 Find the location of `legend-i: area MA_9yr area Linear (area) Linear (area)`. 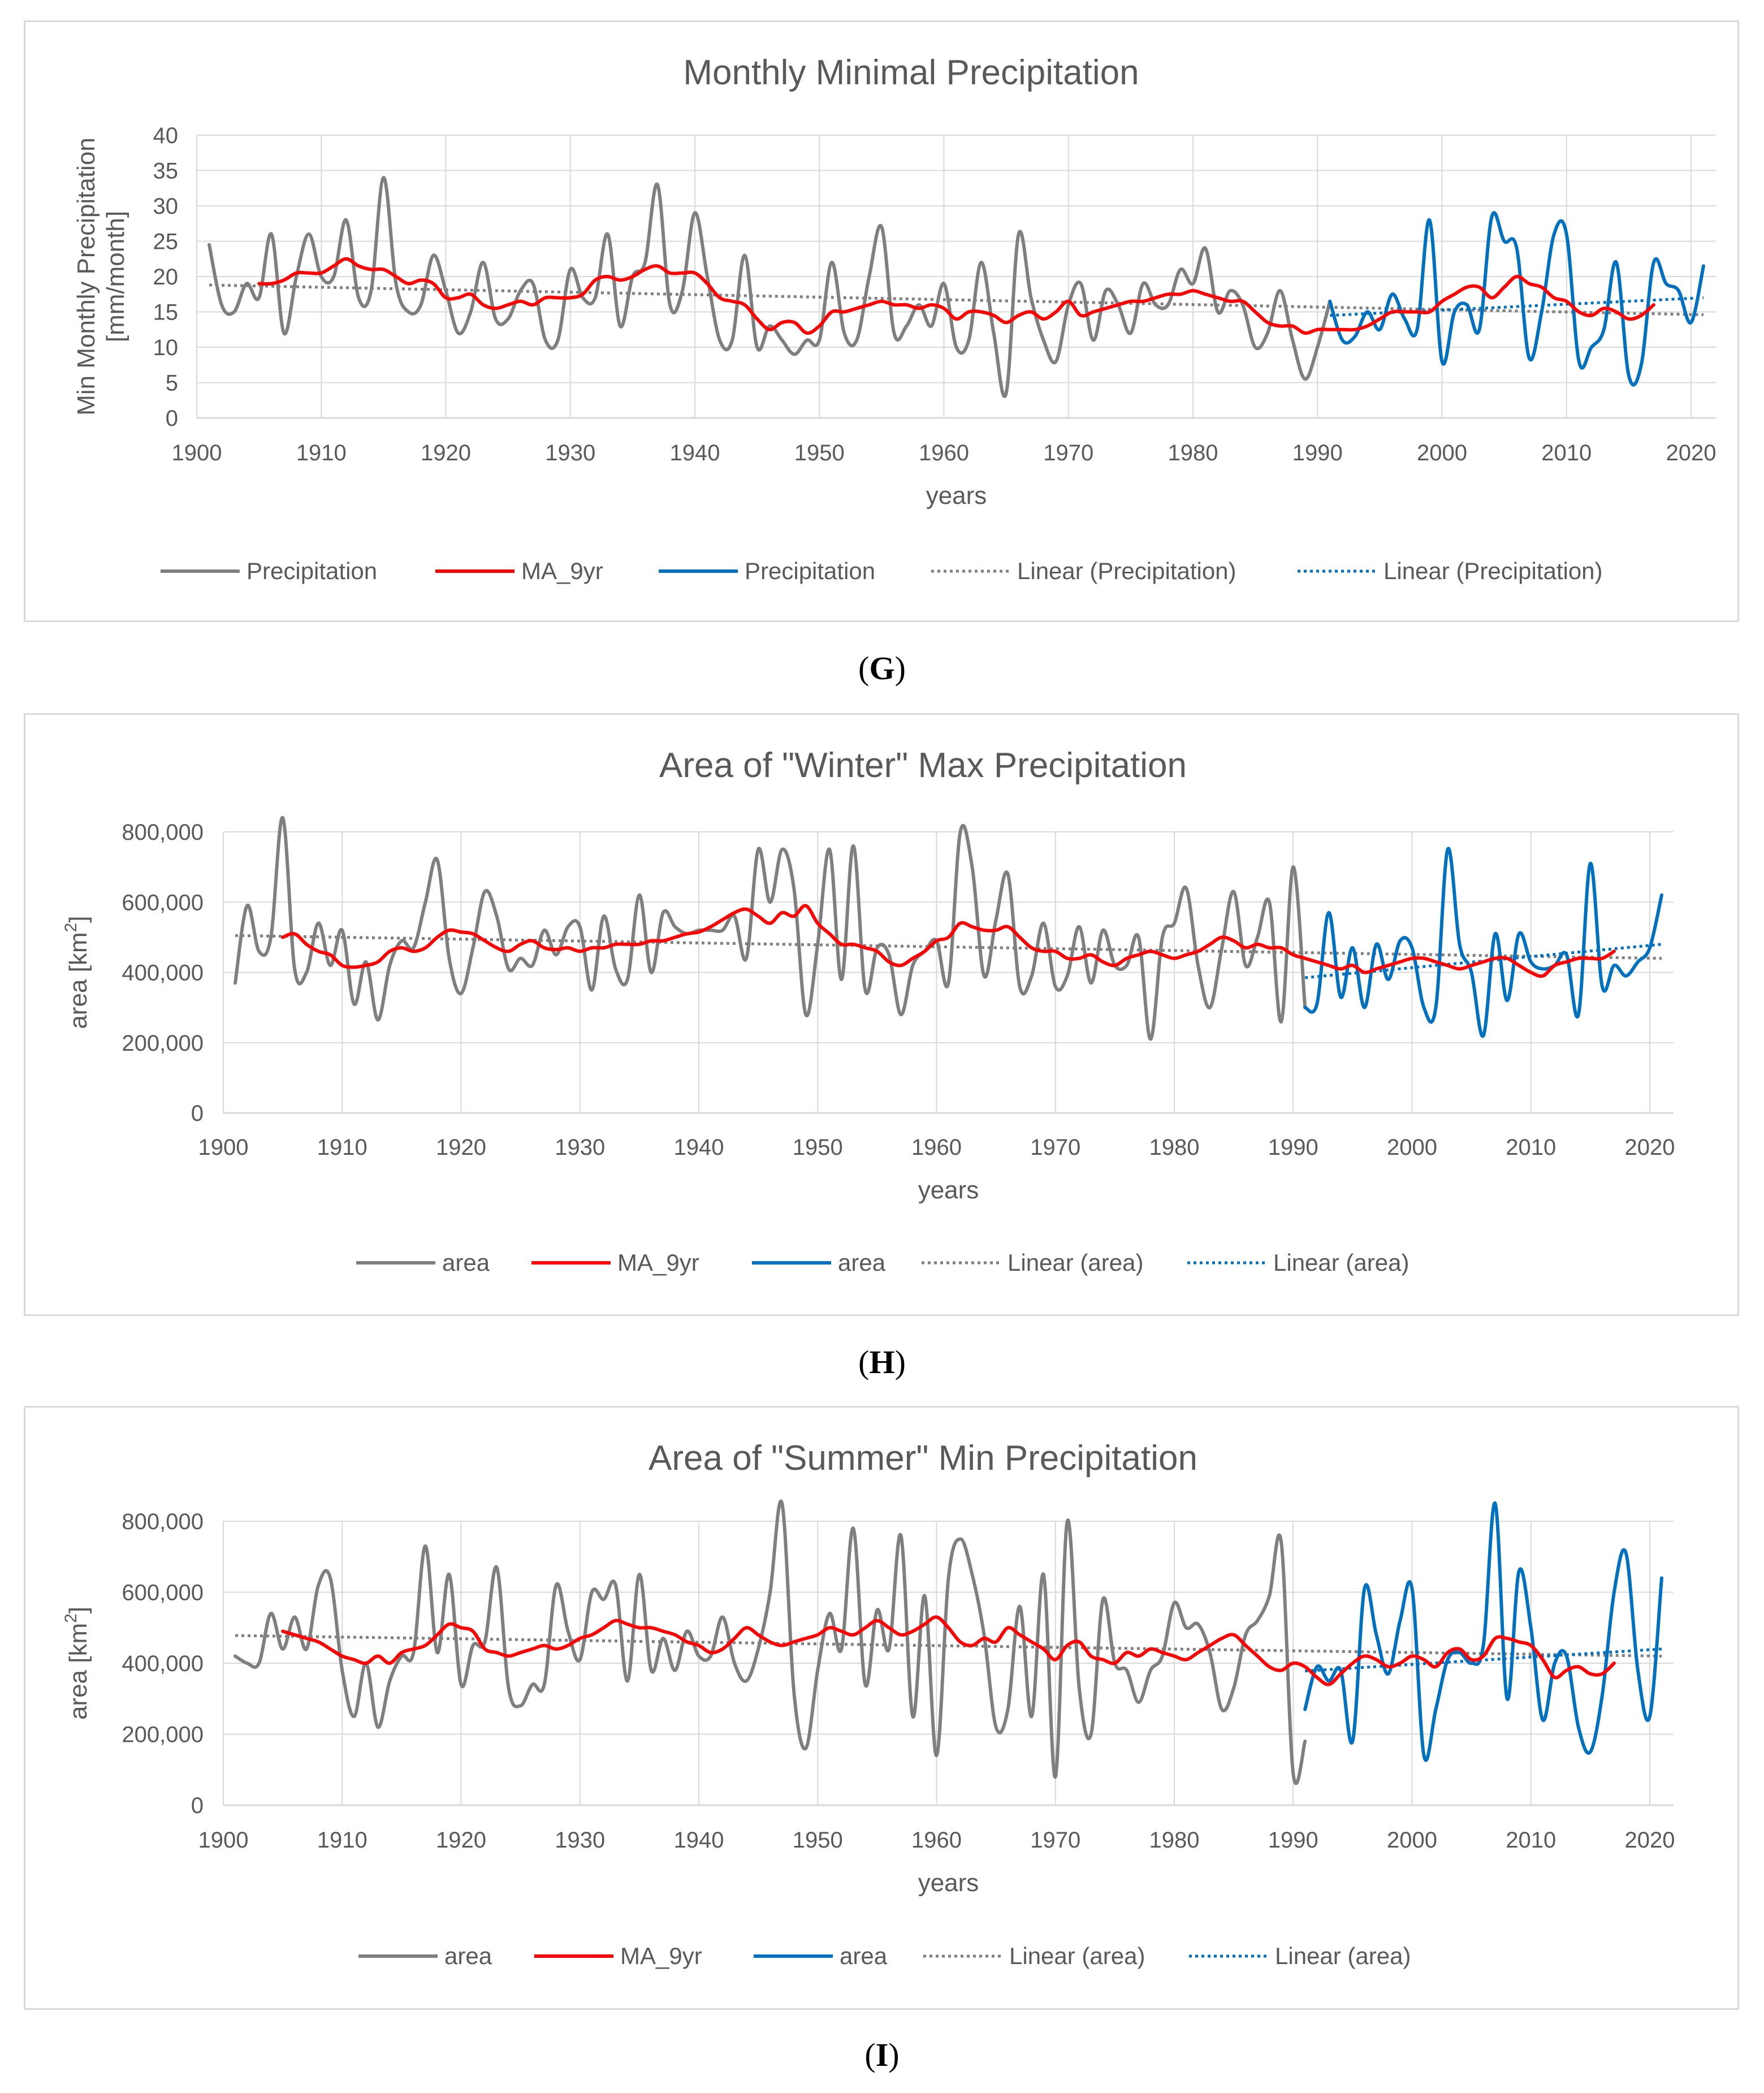

legend-i: area MA_9yr area Linear (area) Linear (area) is located at coordinates (884, 1956).